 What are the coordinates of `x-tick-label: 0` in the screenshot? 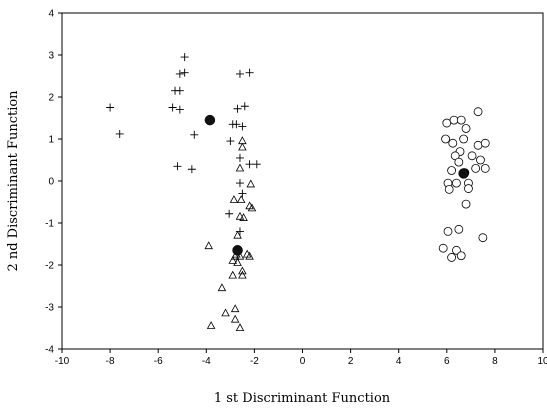 It's located at (303, 361).